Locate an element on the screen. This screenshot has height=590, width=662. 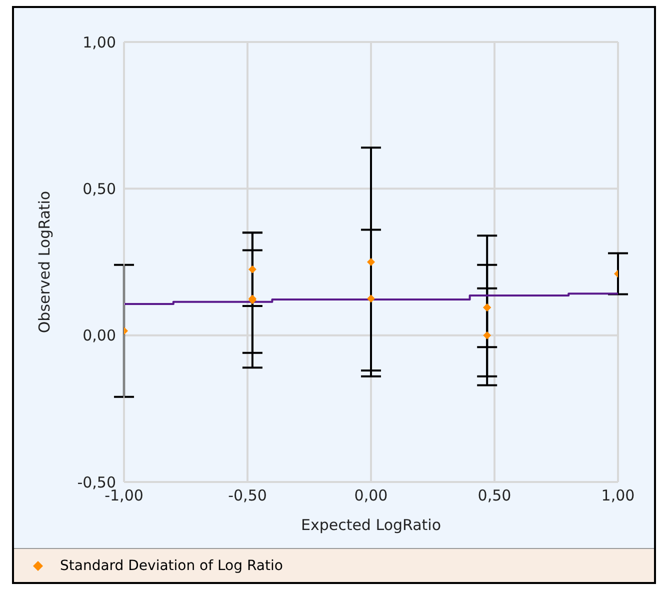
y-tick-label: 1,00 is located at coordinates (99, 42).